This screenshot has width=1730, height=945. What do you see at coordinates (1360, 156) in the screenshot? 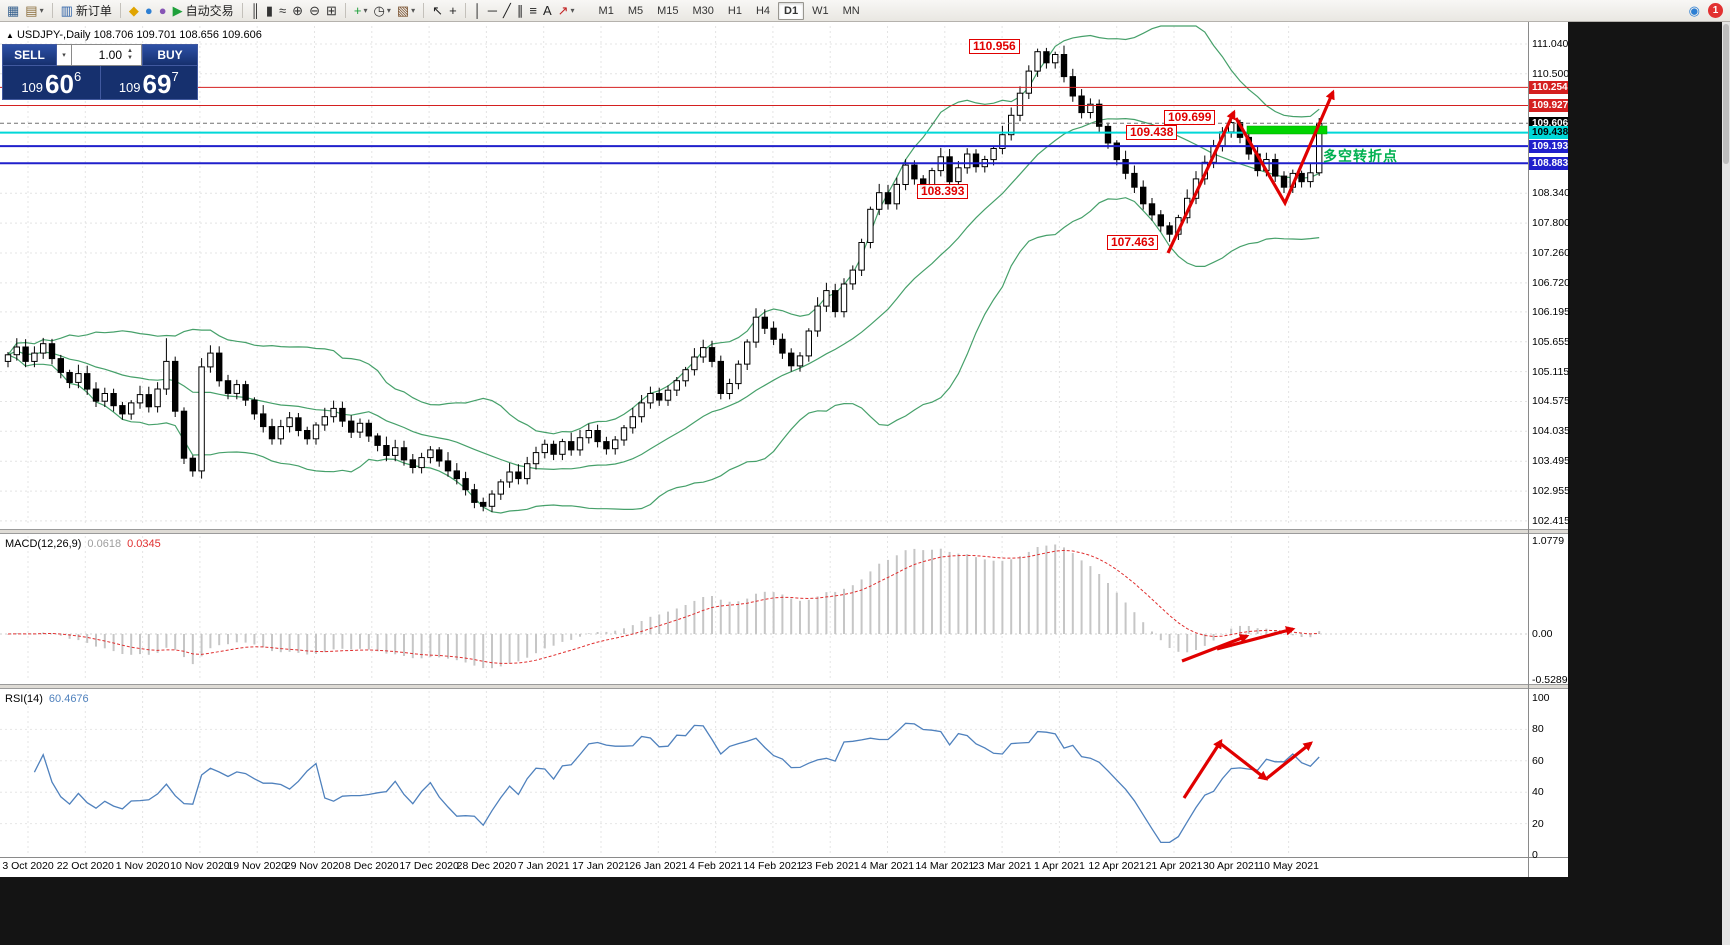
I see `note-text: 多空转折点` at bounding box center [1360, 156].